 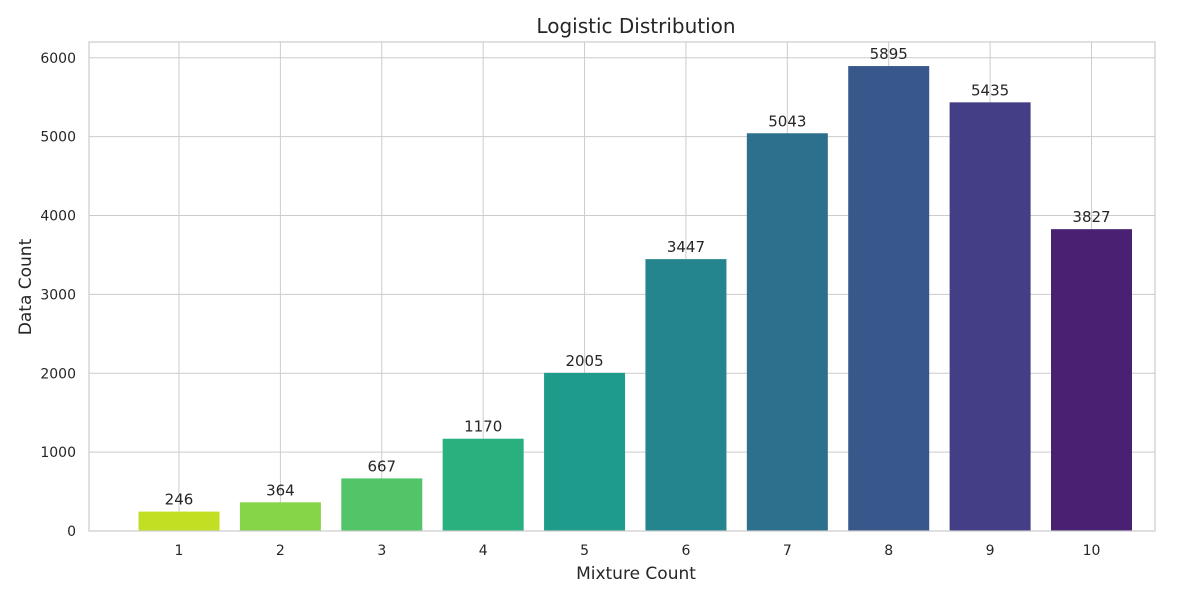 I want to click on x-tick-label: 1, so click(x=179, y=551).